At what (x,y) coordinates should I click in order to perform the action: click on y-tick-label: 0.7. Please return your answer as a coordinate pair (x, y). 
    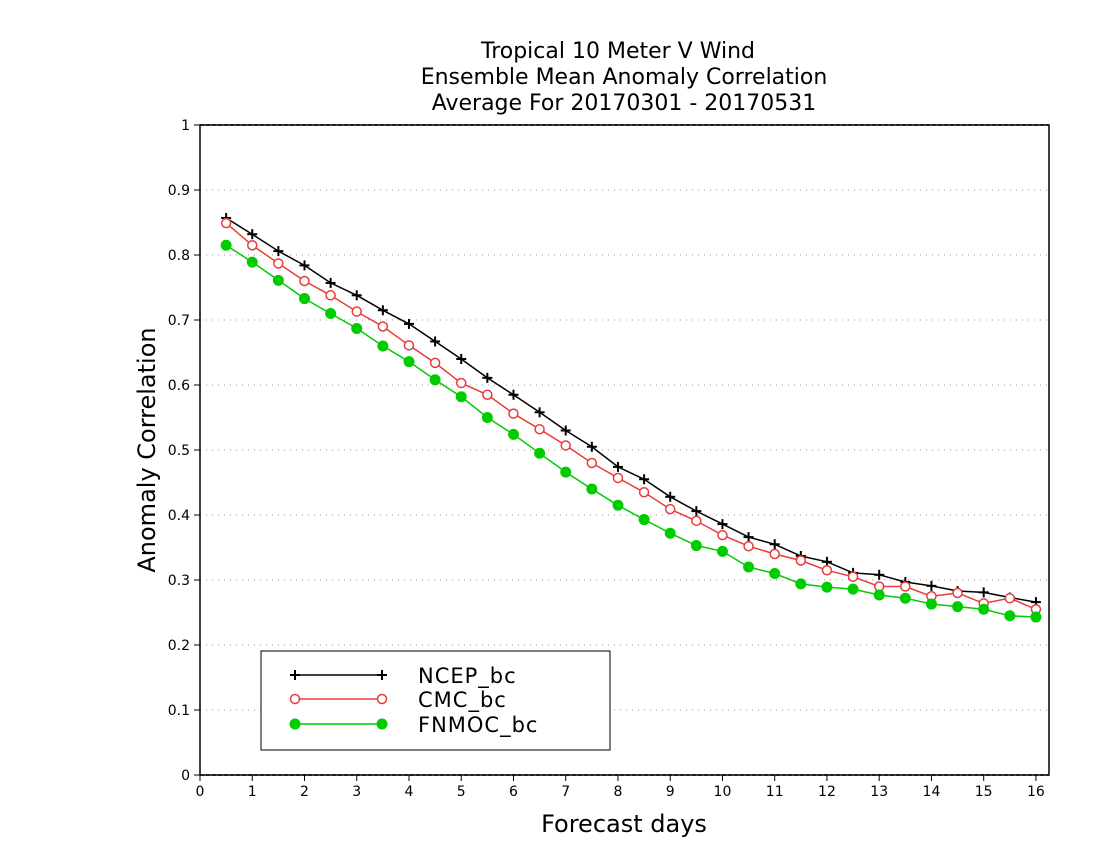
    Looking at the image, I should click on (179, 321).